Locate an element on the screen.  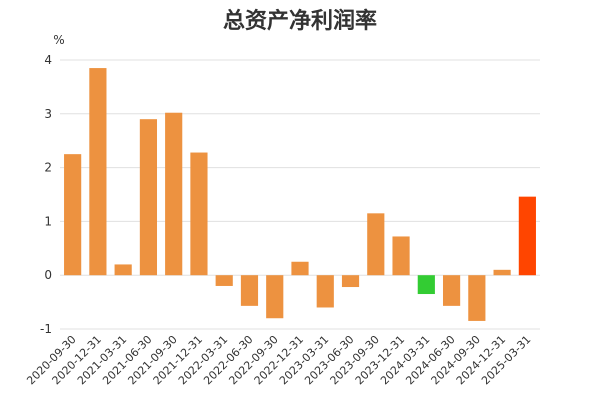
y-tick-label: 2 is located at coordinates (48, 168).